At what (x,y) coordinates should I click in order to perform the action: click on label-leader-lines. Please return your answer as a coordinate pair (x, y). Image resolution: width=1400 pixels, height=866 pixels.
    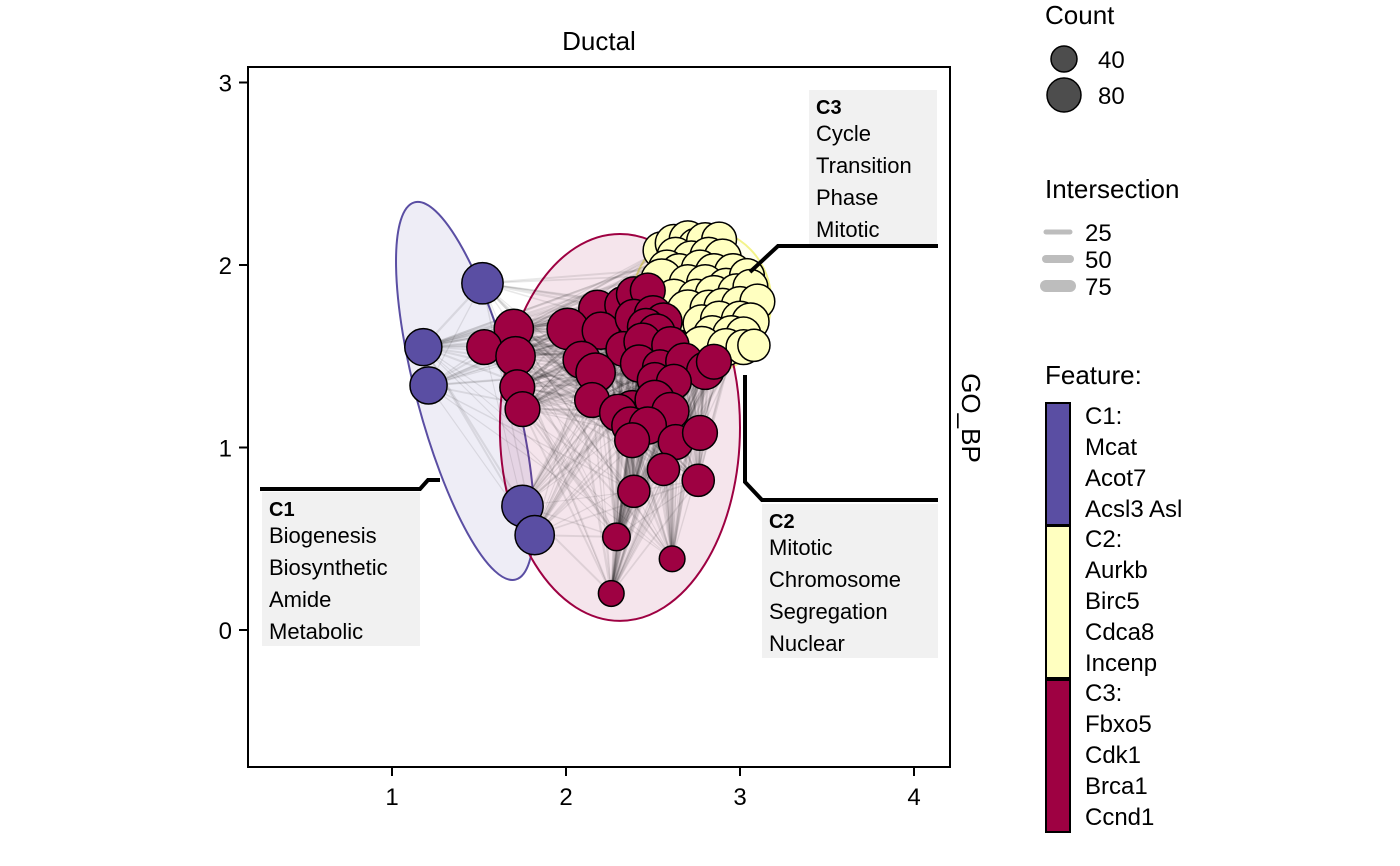
    Looking at the image, I should click on (599, 373).